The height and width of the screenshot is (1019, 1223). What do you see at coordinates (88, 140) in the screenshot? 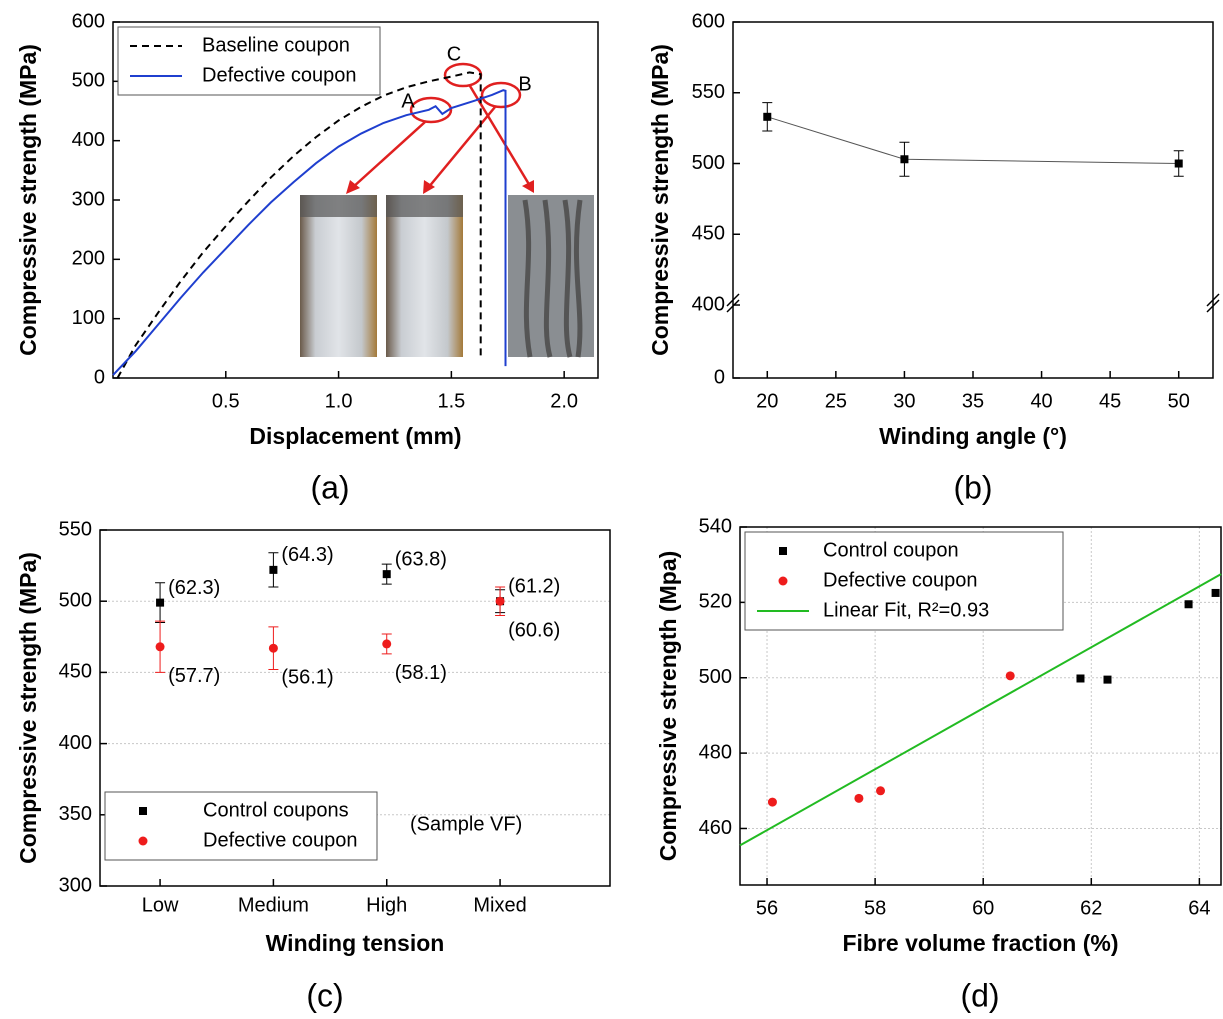
I see `y-tick-label: 400` at bounding box center [88, 140].